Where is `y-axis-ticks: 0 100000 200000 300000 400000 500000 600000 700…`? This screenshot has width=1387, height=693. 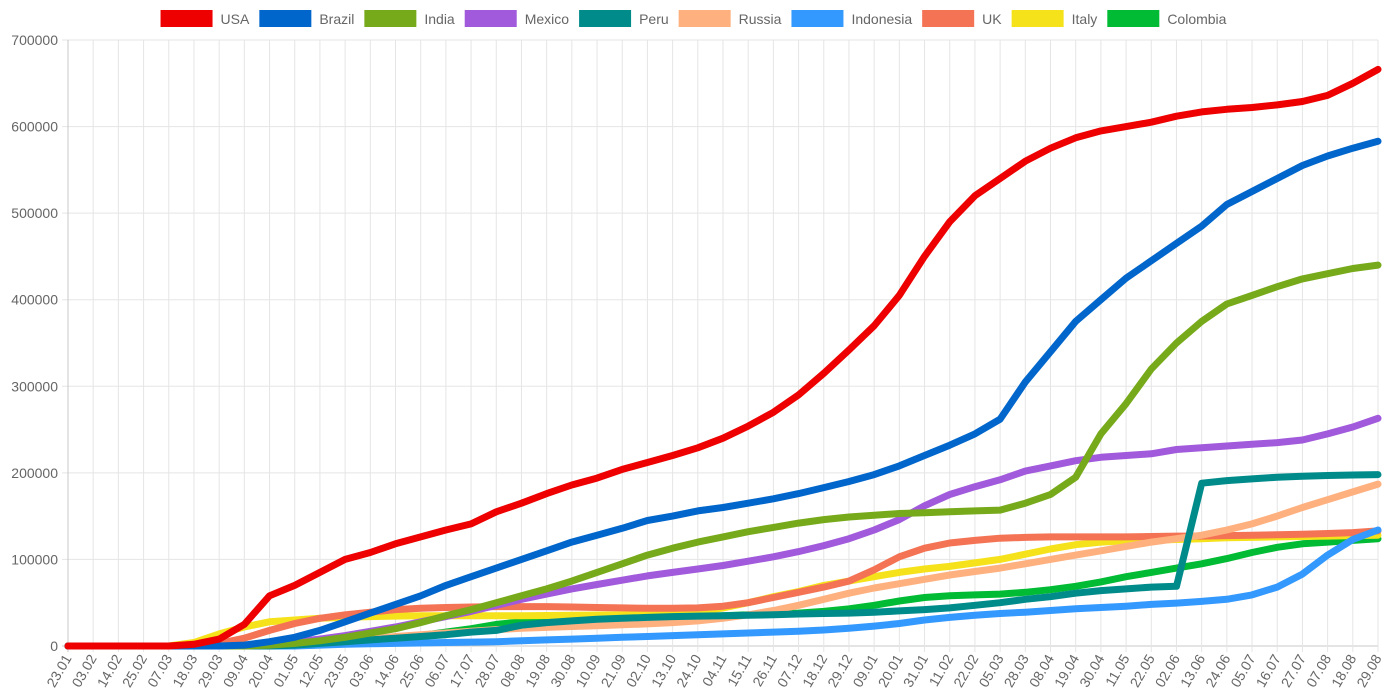 y-axis-ticks: 0 100000 200000 300000 400000 500000 600000 700… is located at coordinates (34, 343).